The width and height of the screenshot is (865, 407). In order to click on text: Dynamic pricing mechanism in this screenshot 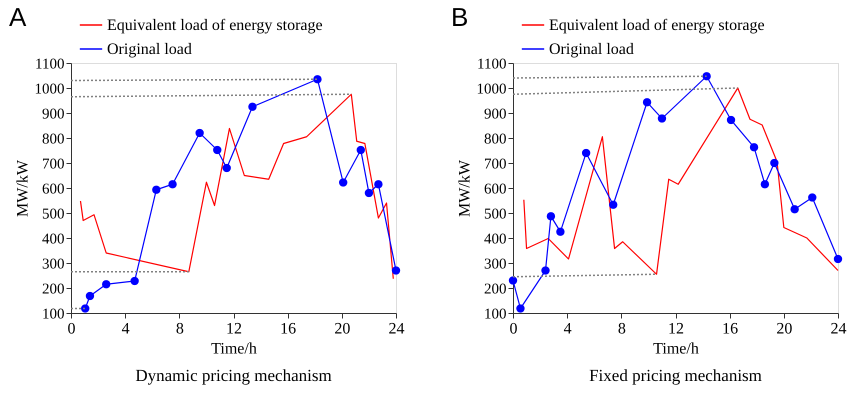, I will do `click(233, 375)`.